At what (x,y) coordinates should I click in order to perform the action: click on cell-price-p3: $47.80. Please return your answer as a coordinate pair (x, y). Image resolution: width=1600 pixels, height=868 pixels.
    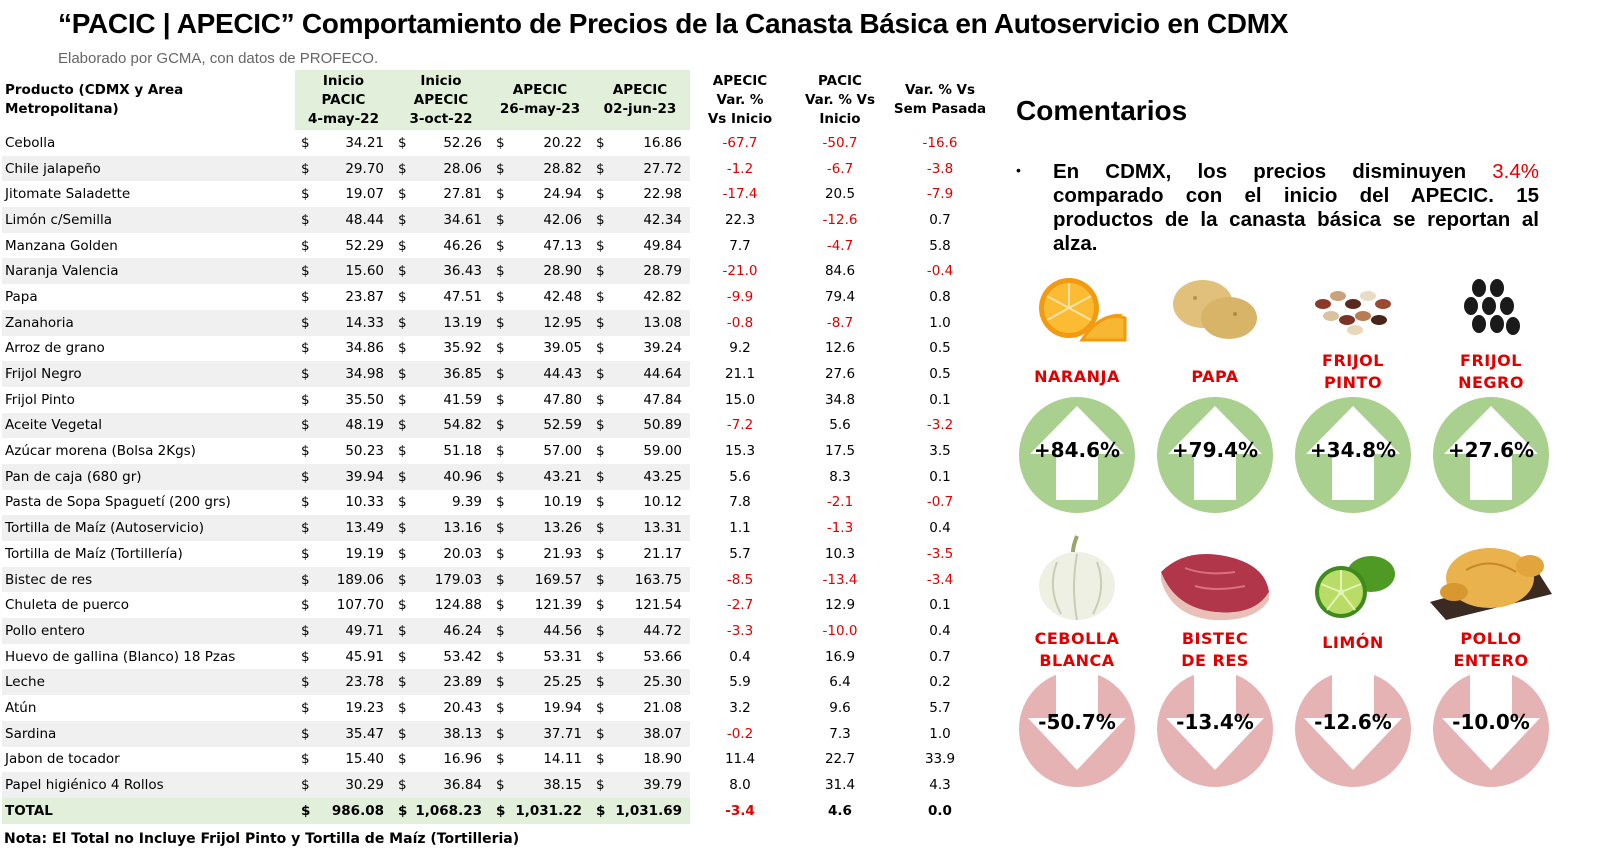
    Looking at the image, I should click on (539, 399).